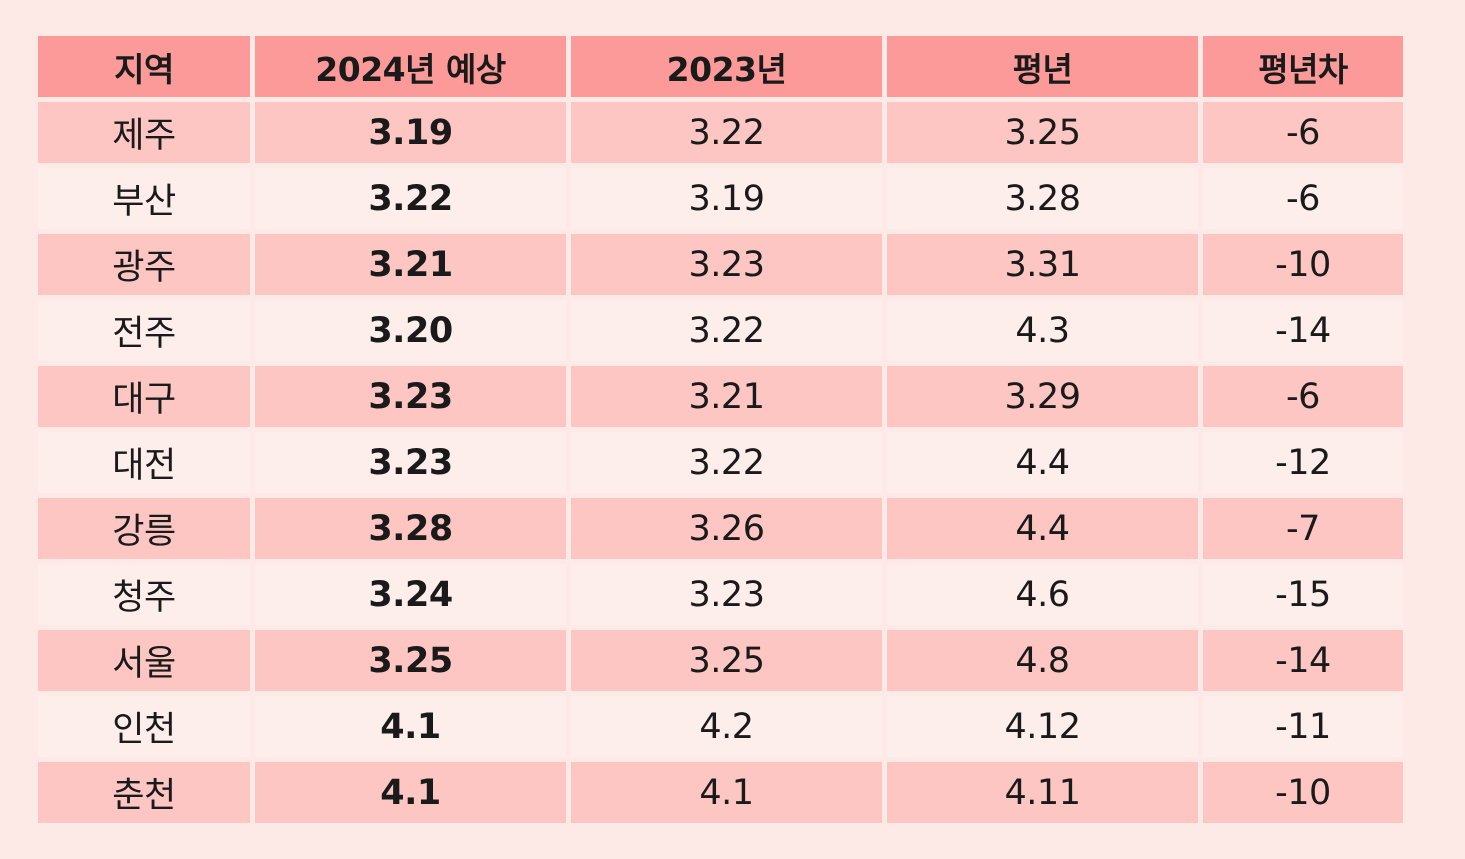 Image resolution: width=1465 pixels, height=859 pixels. Describe the element at coordinates (1042, 198) in the screenshot. I see `cell-normal: 3.28` at that location.